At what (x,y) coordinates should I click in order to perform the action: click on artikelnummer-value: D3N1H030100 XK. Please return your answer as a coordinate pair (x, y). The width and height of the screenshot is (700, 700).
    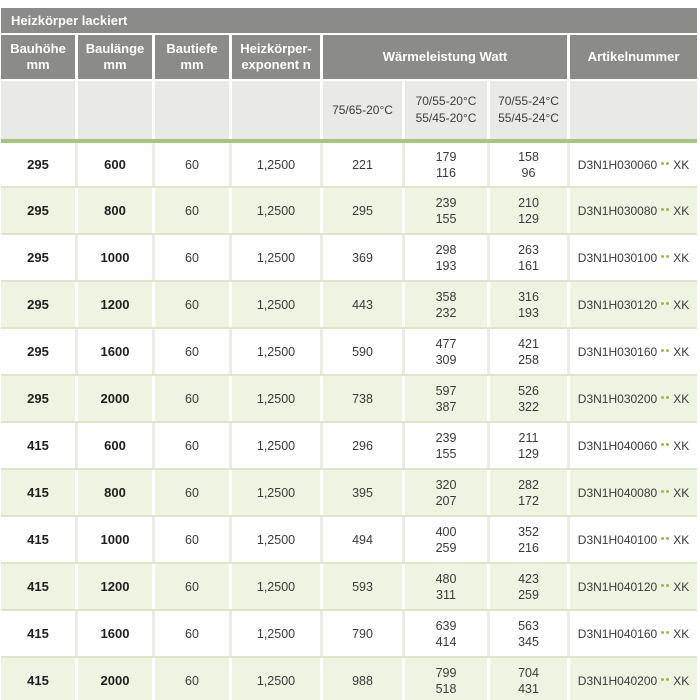
    Looking at the image, I should click on (633, 258).